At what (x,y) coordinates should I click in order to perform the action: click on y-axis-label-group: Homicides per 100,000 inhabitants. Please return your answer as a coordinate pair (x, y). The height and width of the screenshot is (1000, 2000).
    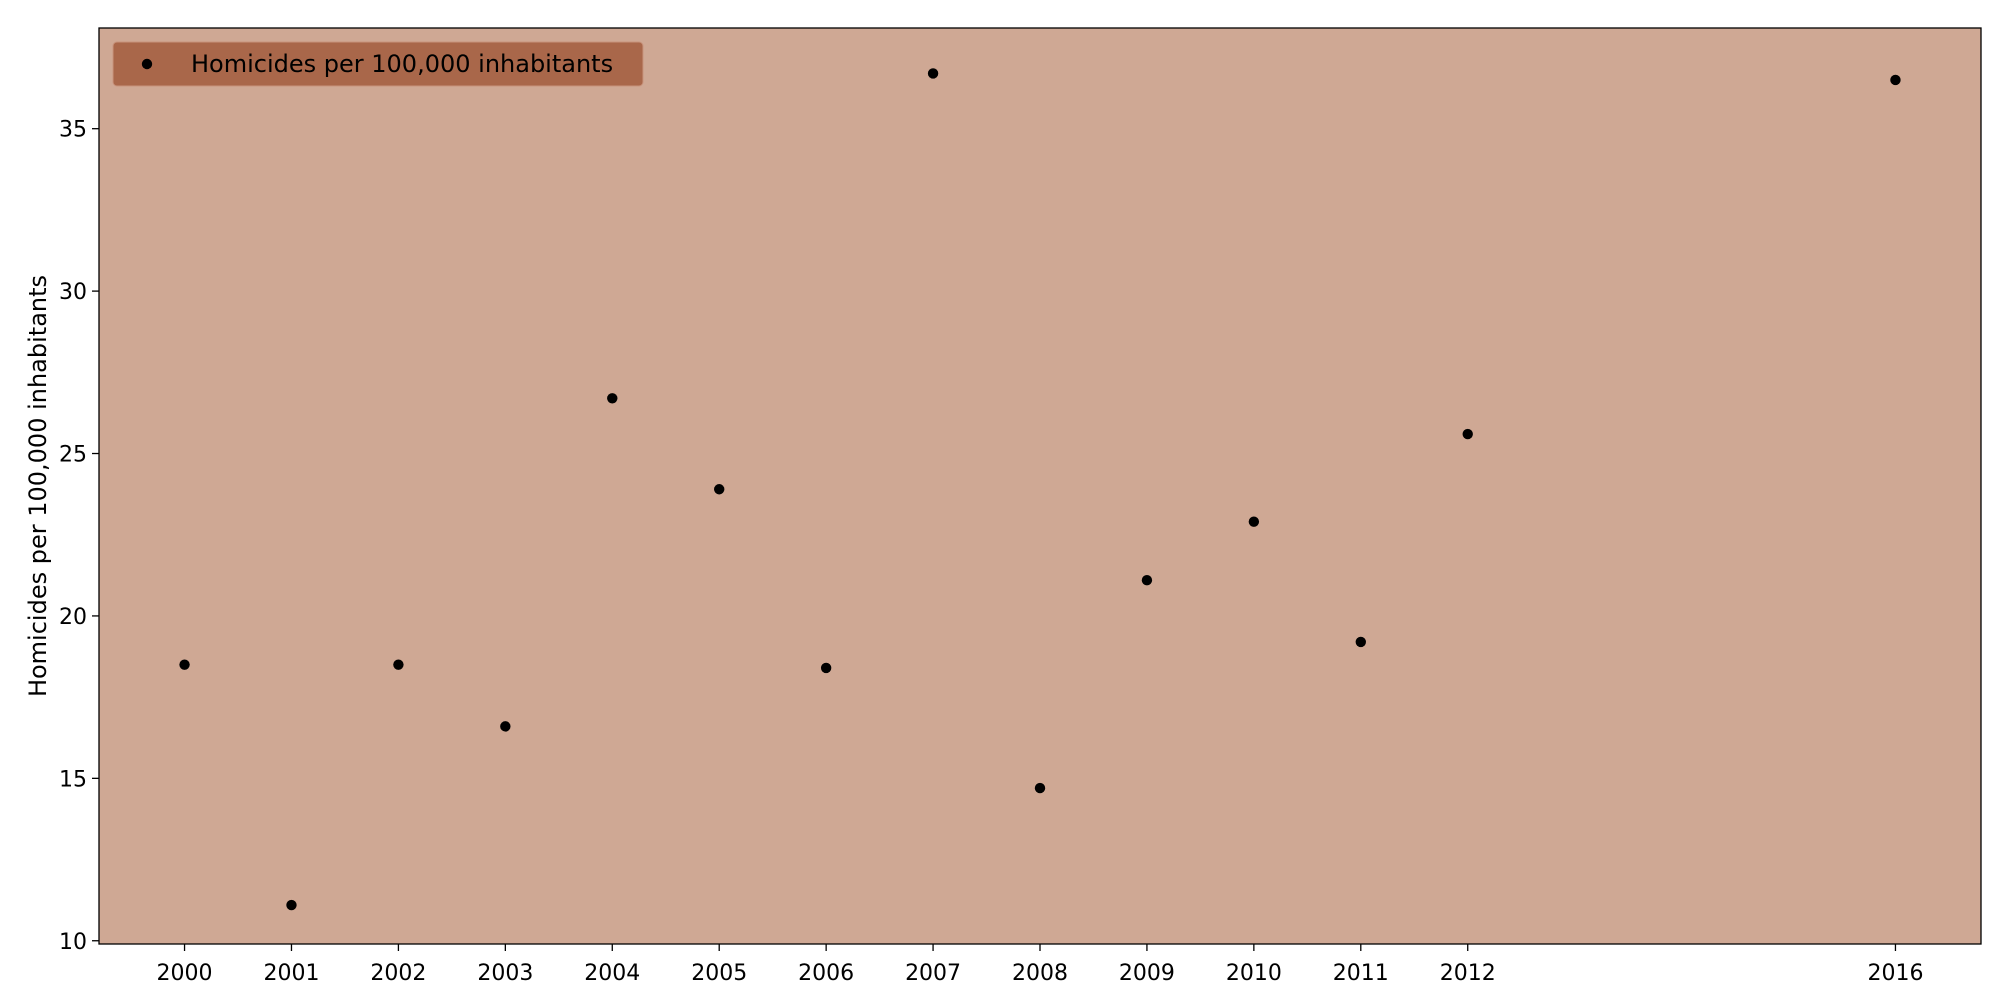
    Looking at the image, I should click on (38, 486).